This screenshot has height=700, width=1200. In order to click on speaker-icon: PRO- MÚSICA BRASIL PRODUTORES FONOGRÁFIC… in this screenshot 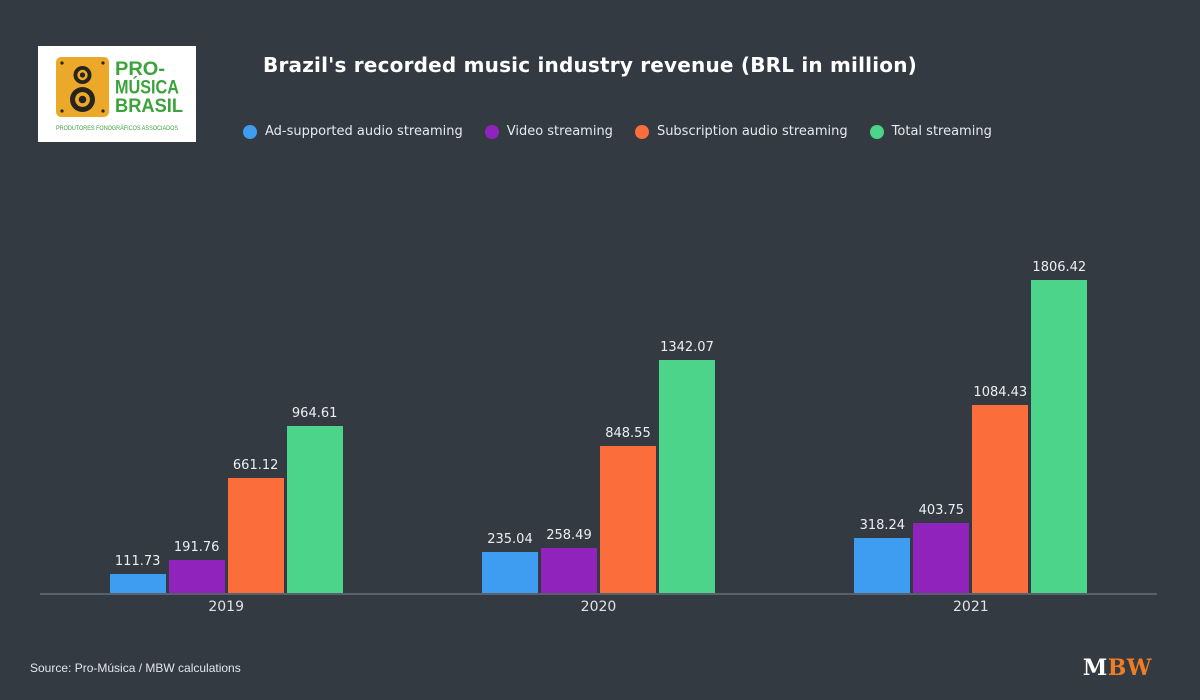, I will do `click(117, 94)`.